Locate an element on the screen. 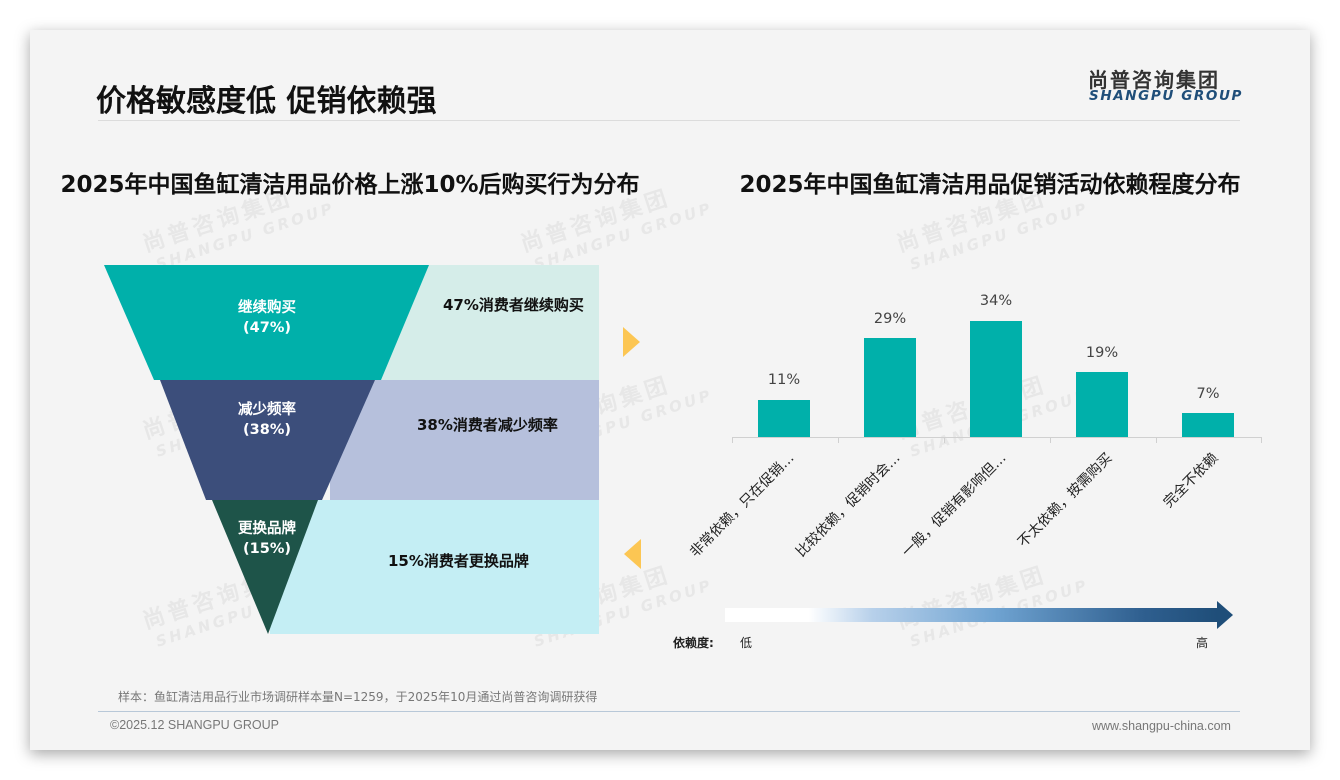 The width and height of the screenshot is (1340, 780). website-link: www.shangpu-china.com is located at coordinates (1161, 726).